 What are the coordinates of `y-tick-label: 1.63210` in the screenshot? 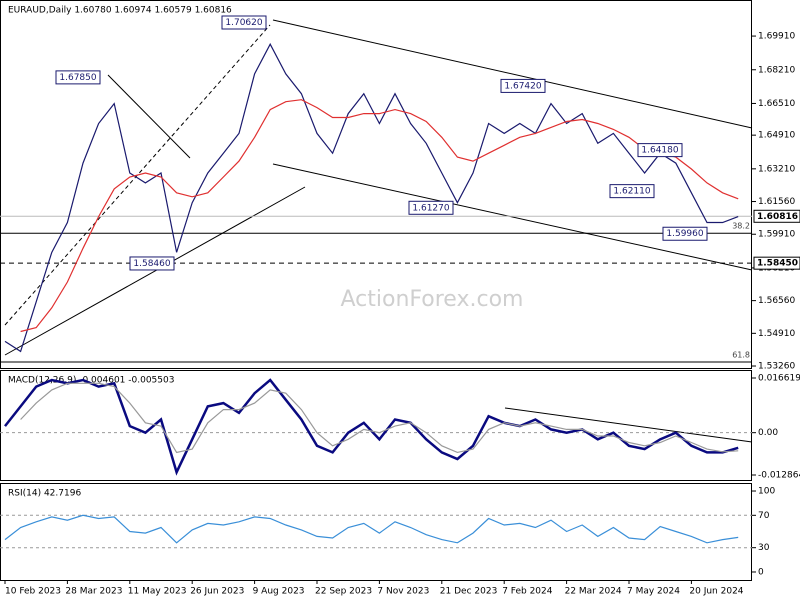 It's located at (776, 169).